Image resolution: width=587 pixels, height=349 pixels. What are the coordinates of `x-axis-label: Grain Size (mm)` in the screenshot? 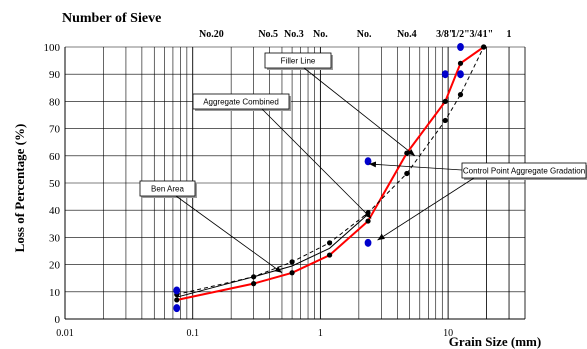 It's located at (495, 341).